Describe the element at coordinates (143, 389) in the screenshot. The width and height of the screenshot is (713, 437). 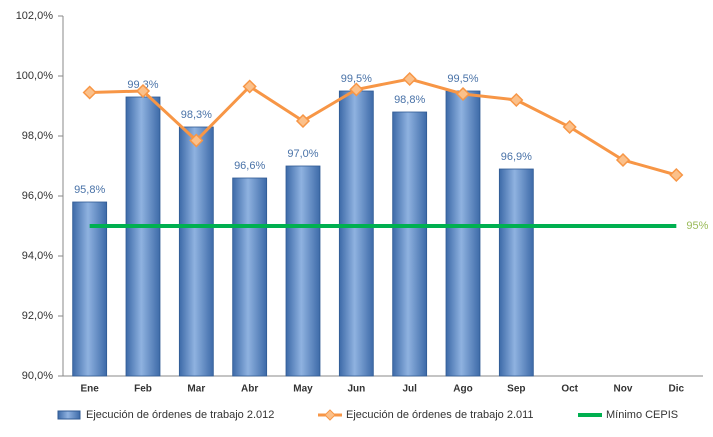
I see `x-tick-label: Feb` at that location.